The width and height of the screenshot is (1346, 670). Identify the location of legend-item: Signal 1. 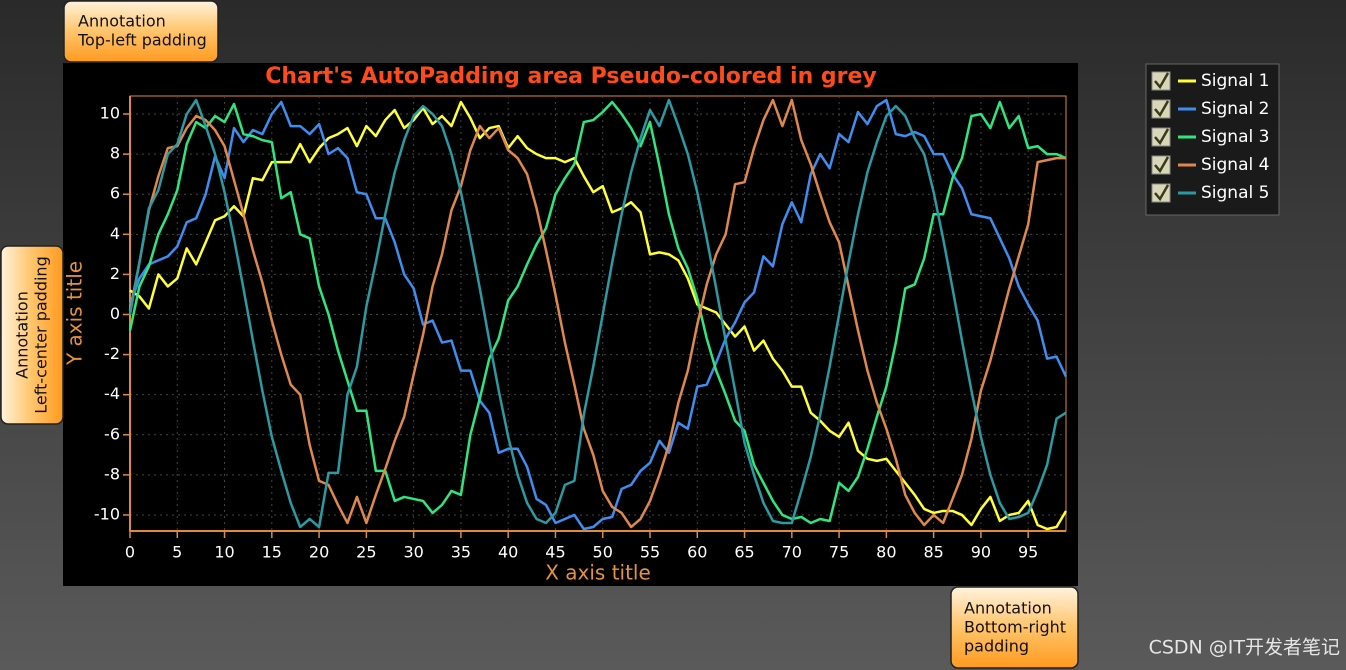
(1210, 81).